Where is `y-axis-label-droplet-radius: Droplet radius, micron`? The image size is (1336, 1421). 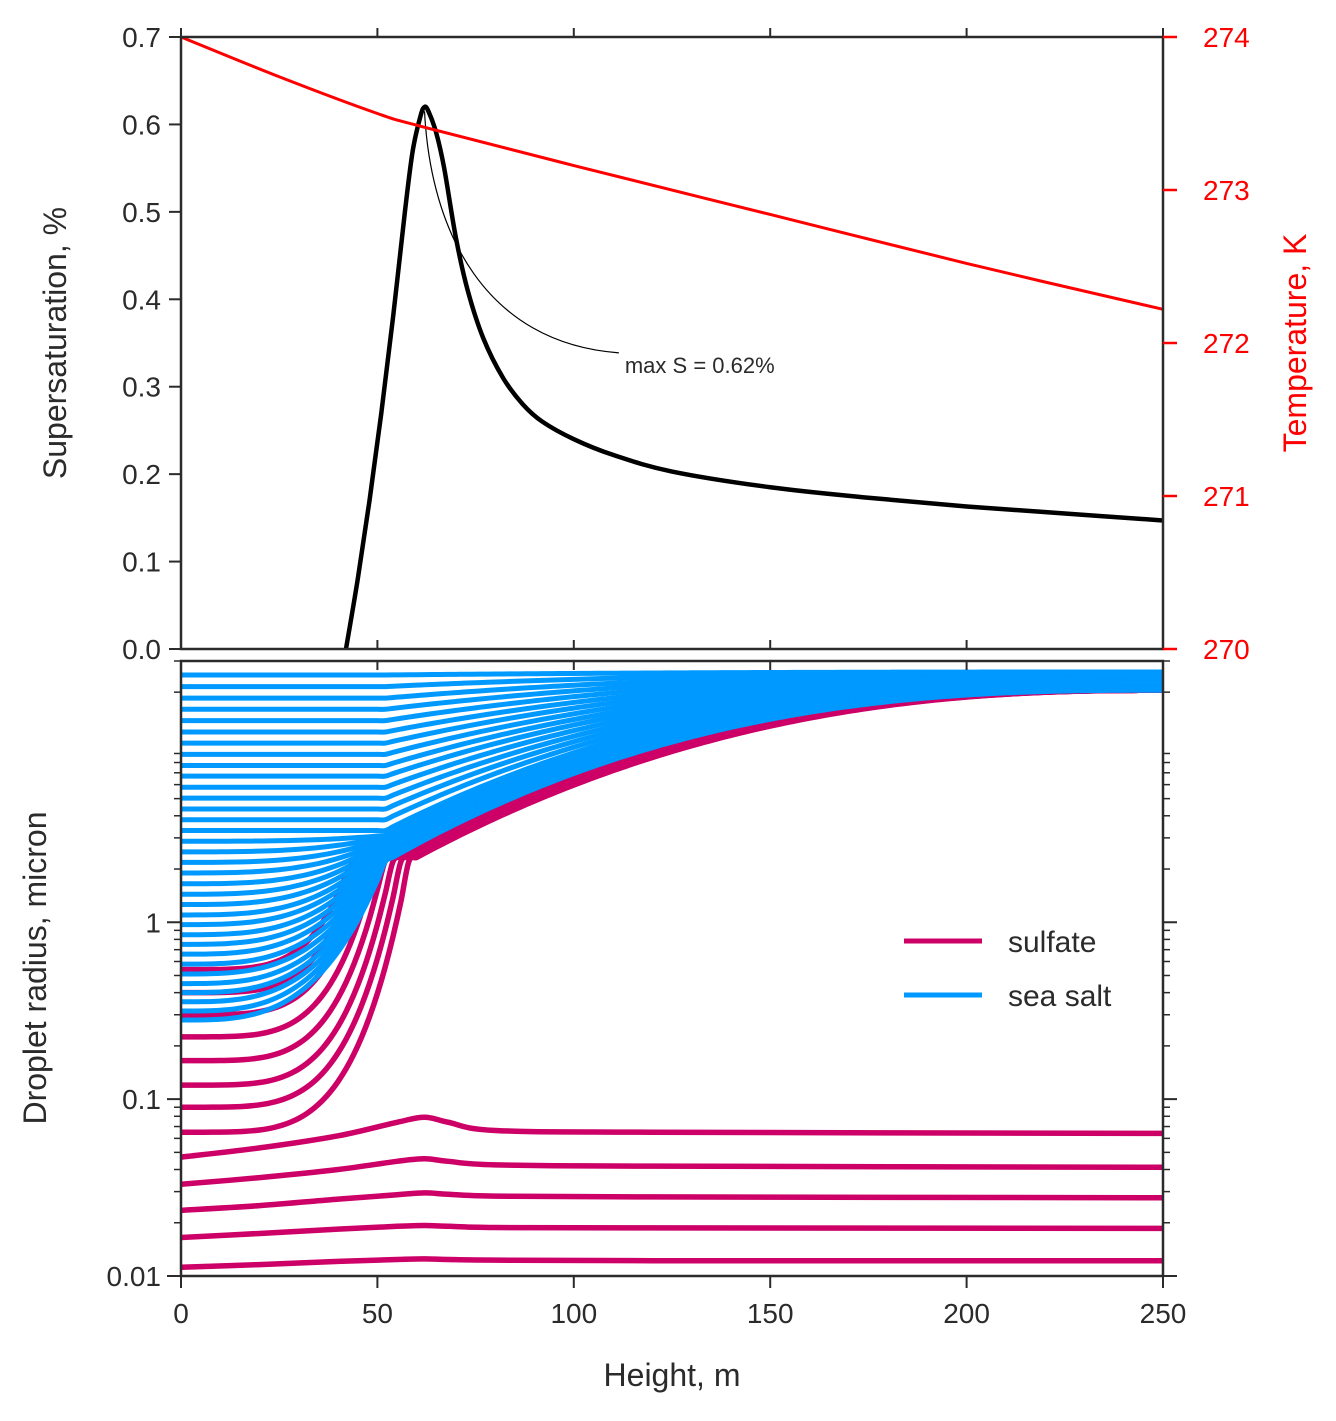
y-axis-label-droplet-radius: Droplet radius, micron is located at coordinates (35, 968).